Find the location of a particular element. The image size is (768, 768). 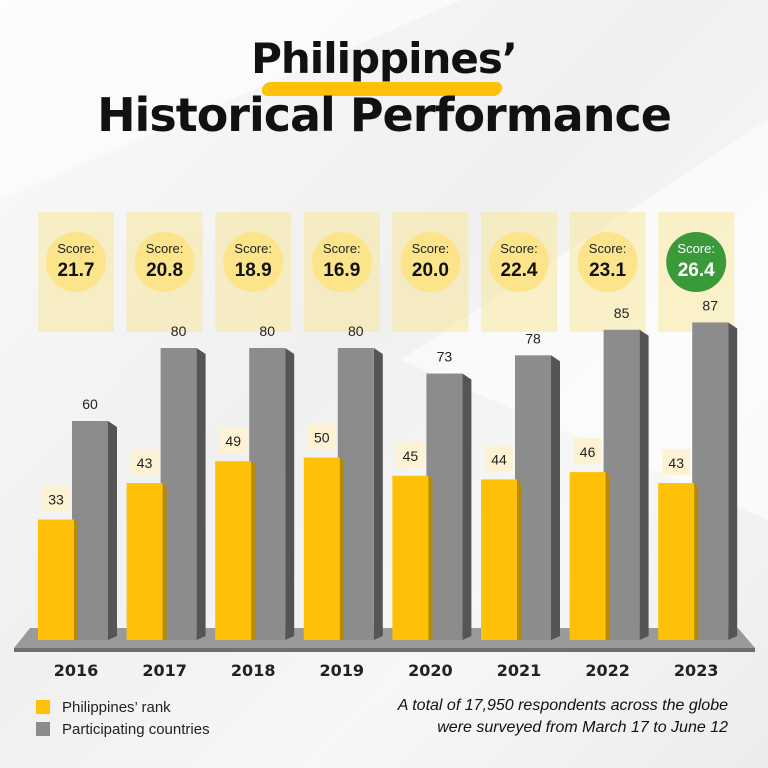

score-badge-2021 is located at coordinates (519, 262).